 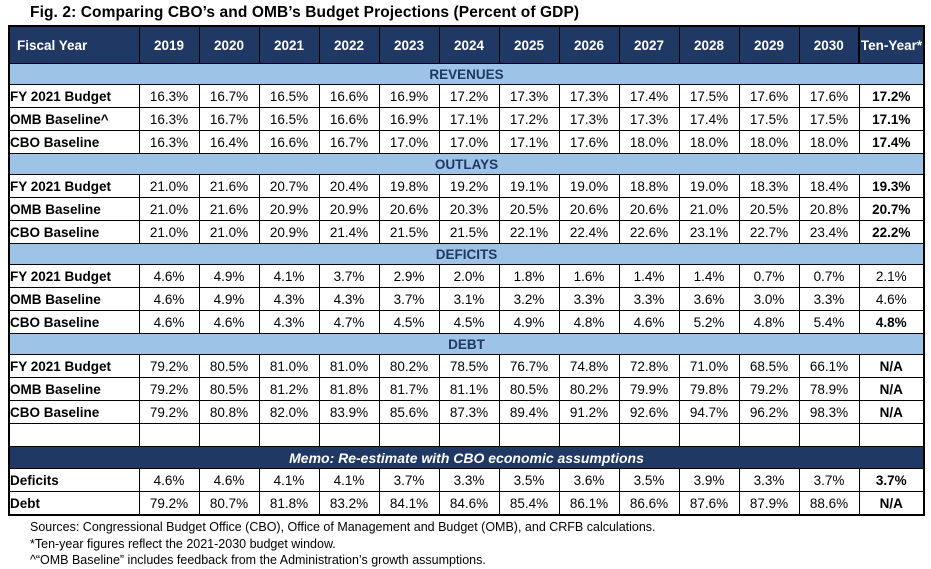 I want to click on section-header-debt: DEBT, so click(x=466, y=344).